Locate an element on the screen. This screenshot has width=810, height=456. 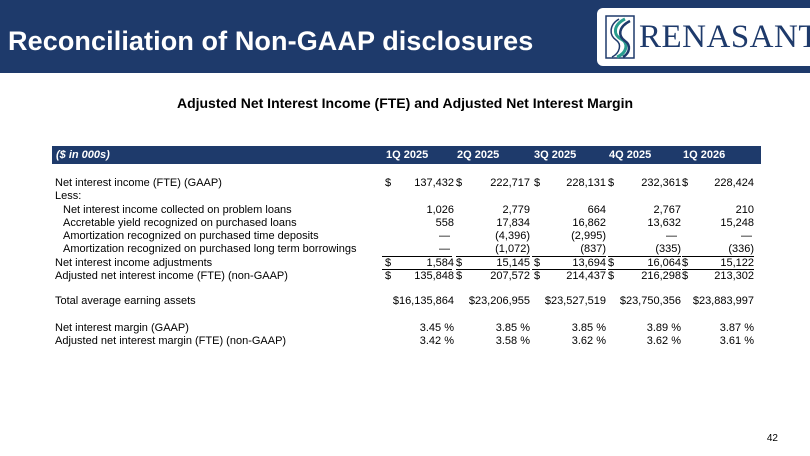
renasant-logo-icon is located at coordinates (620, 37).